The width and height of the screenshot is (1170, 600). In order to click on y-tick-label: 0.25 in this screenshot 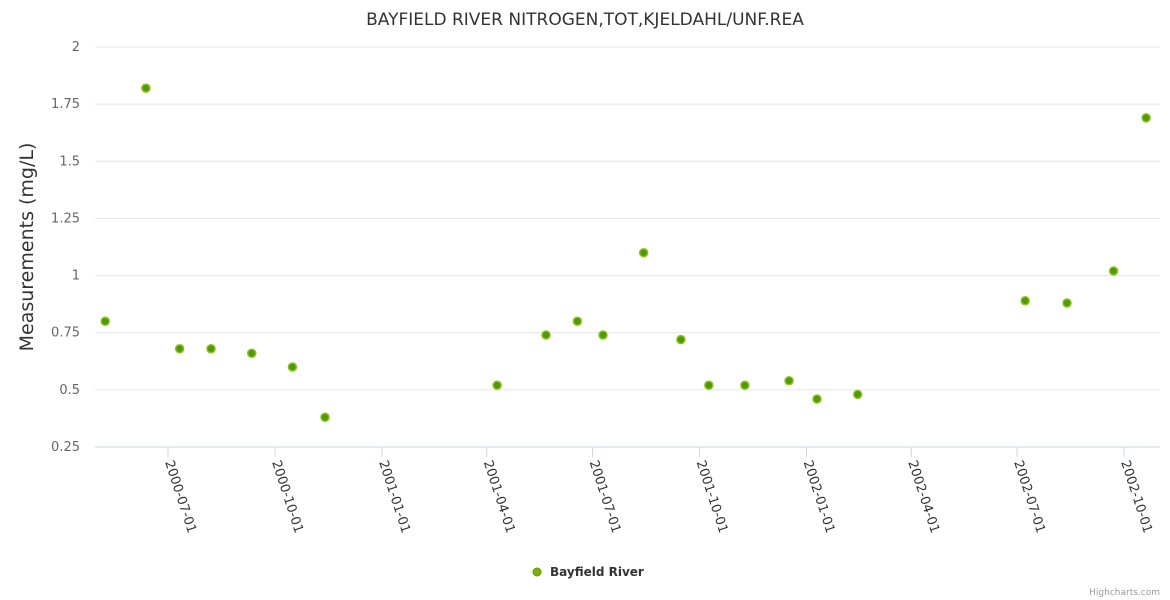, I will do `click(65, 447)`.